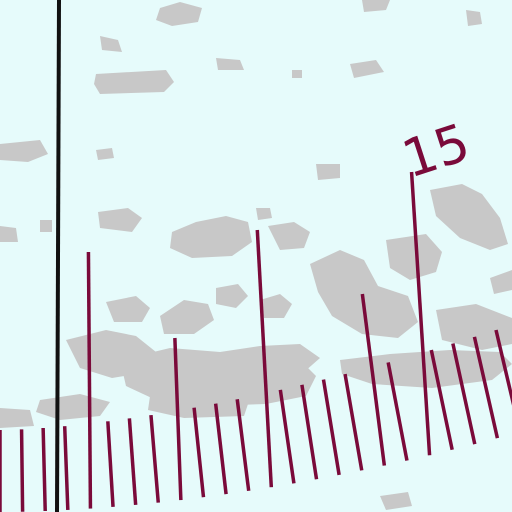 This screenshot has height=512, width=512. Describe the element at coordinates (58, 256) in the screenshot. I see `meridian-line` at that location.